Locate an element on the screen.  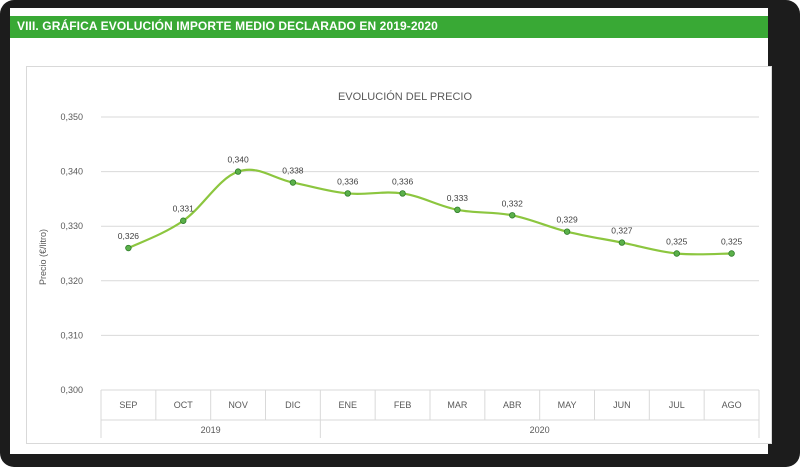
series-layer is located at coordinates (430, 212).